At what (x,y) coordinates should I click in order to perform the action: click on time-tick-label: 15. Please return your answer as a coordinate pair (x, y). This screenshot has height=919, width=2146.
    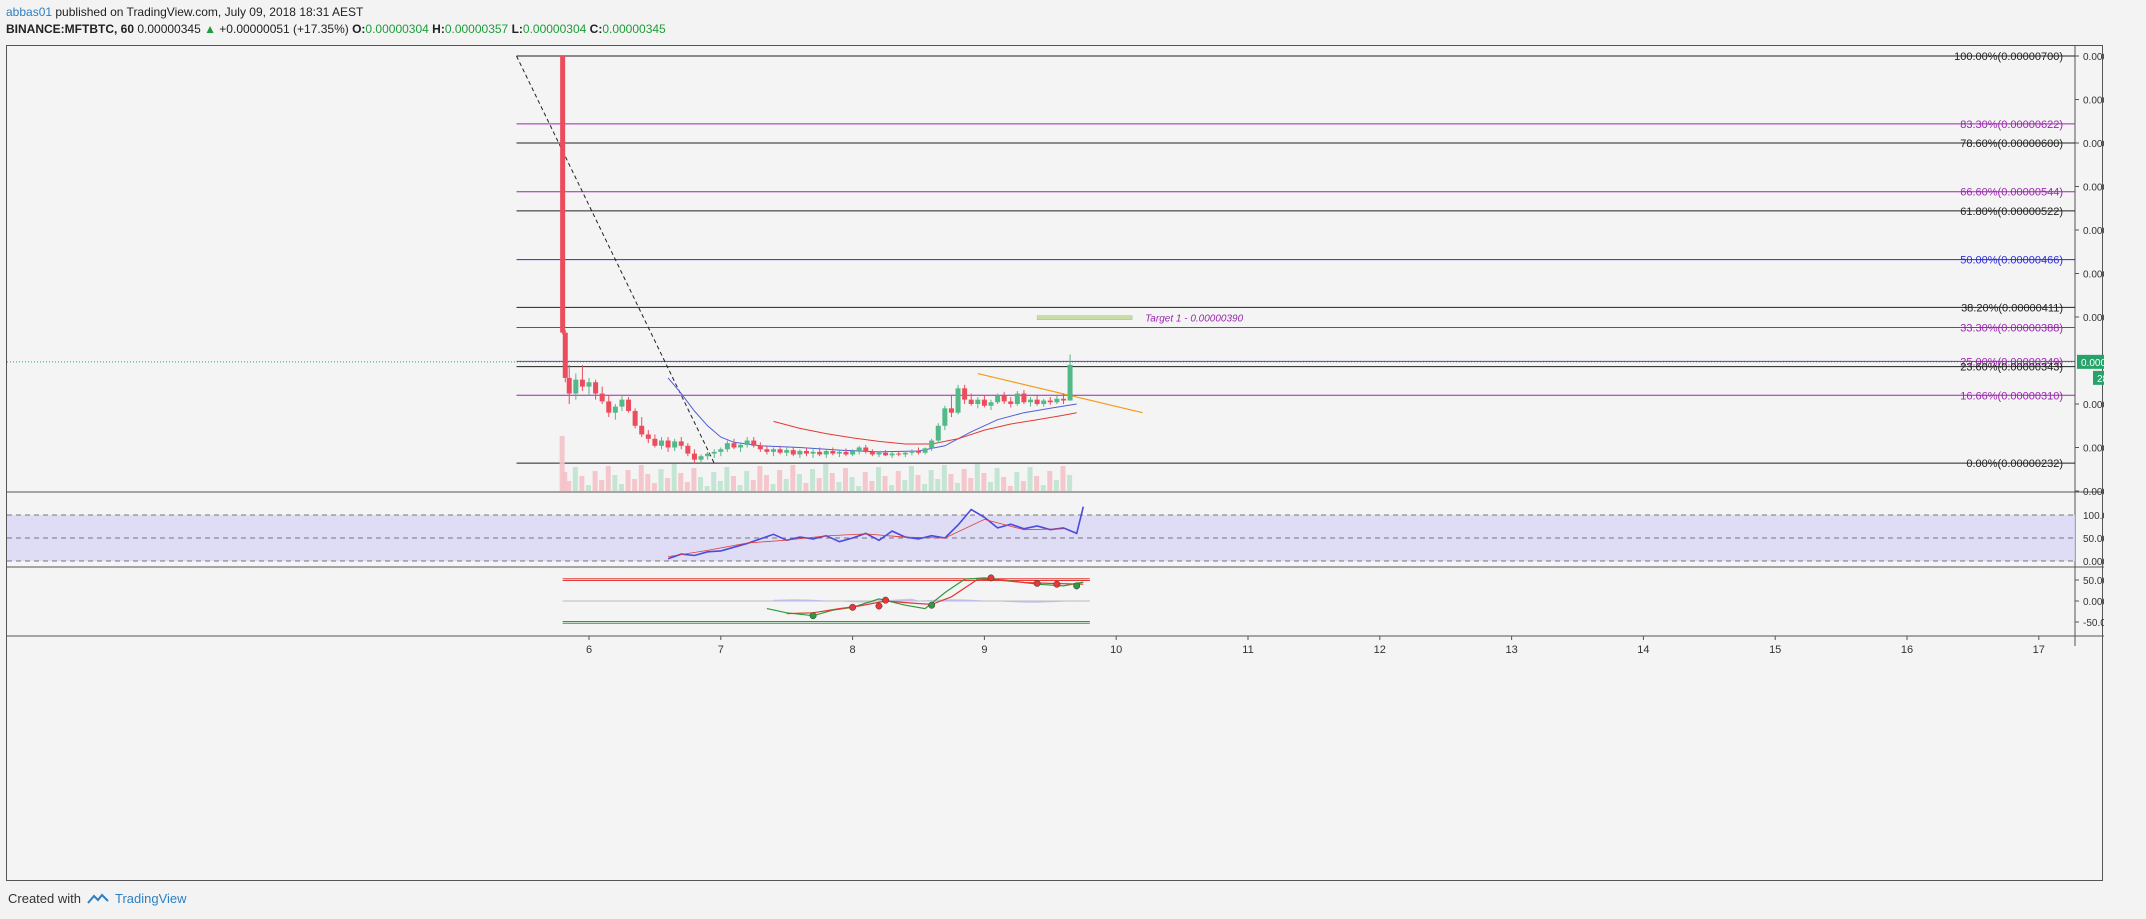
    Looking at the image, I should click on (1775, 650).